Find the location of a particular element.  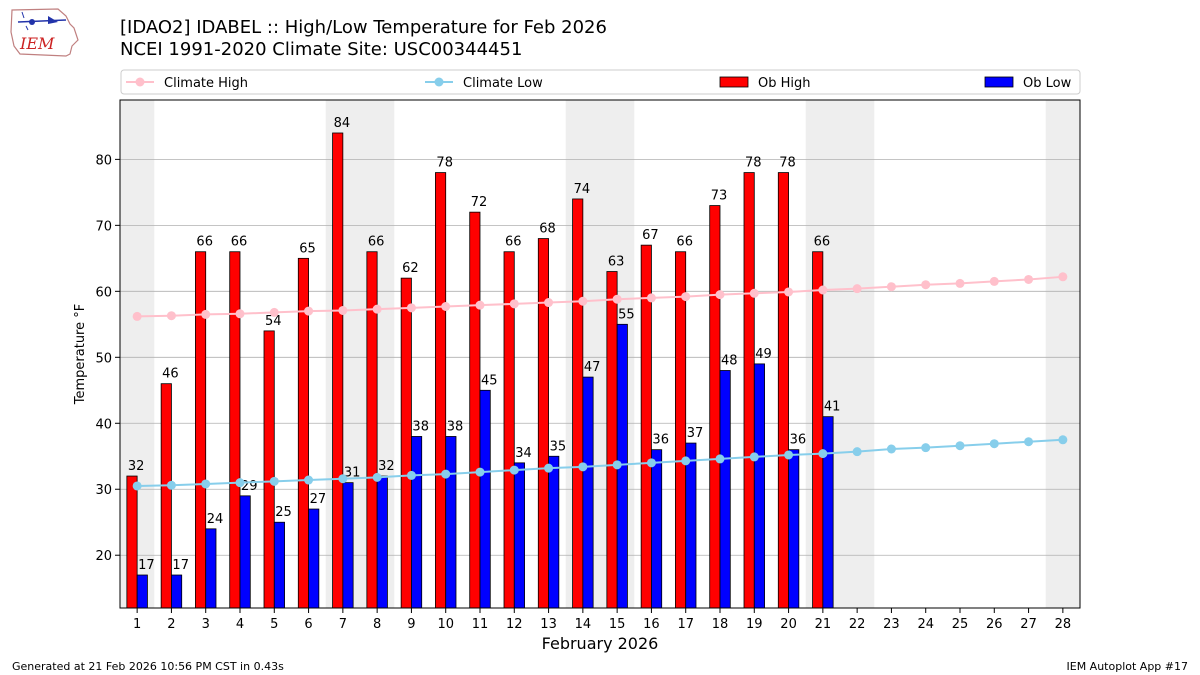

ob-low-label-day-20: 36 is located at coordinates (798, 440).